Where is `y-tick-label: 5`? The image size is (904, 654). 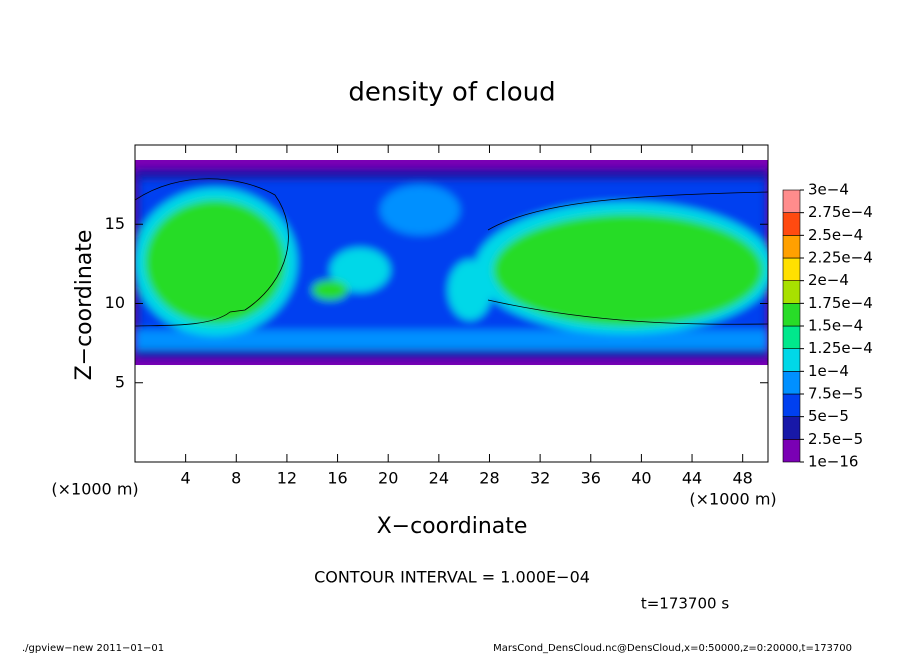
y-tick-label: 5 is located at coordinates (120, 381).